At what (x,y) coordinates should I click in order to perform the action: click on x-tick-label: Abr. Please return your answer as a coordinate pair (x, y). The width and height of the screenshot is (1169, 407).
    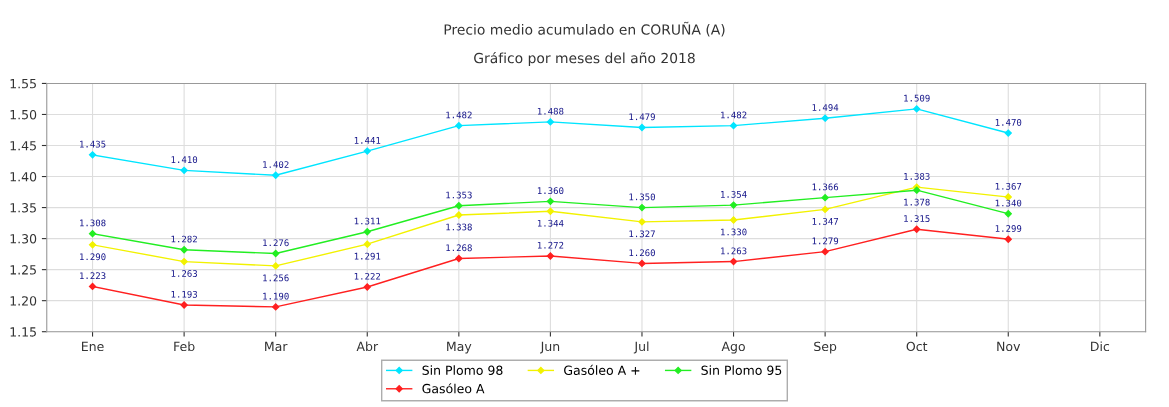
    Looking at the image, I should click on (367, 346).